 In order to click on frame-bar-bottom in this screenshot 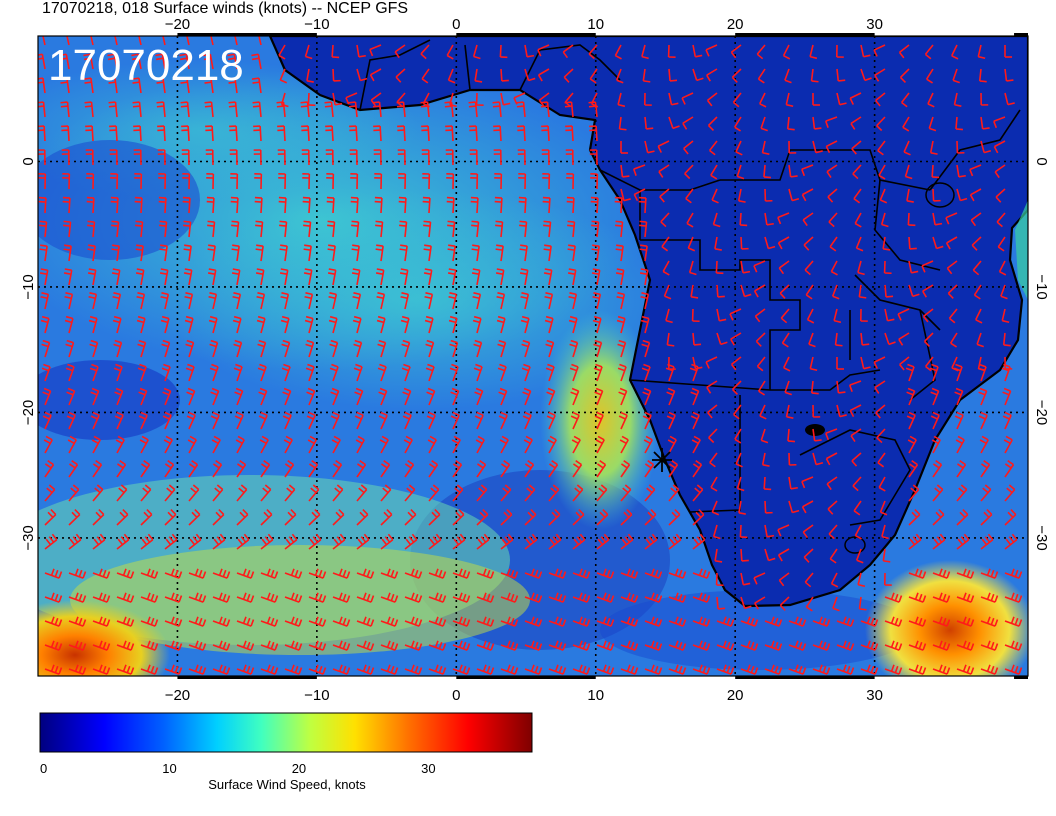, I will do `click(1021, 677)`.